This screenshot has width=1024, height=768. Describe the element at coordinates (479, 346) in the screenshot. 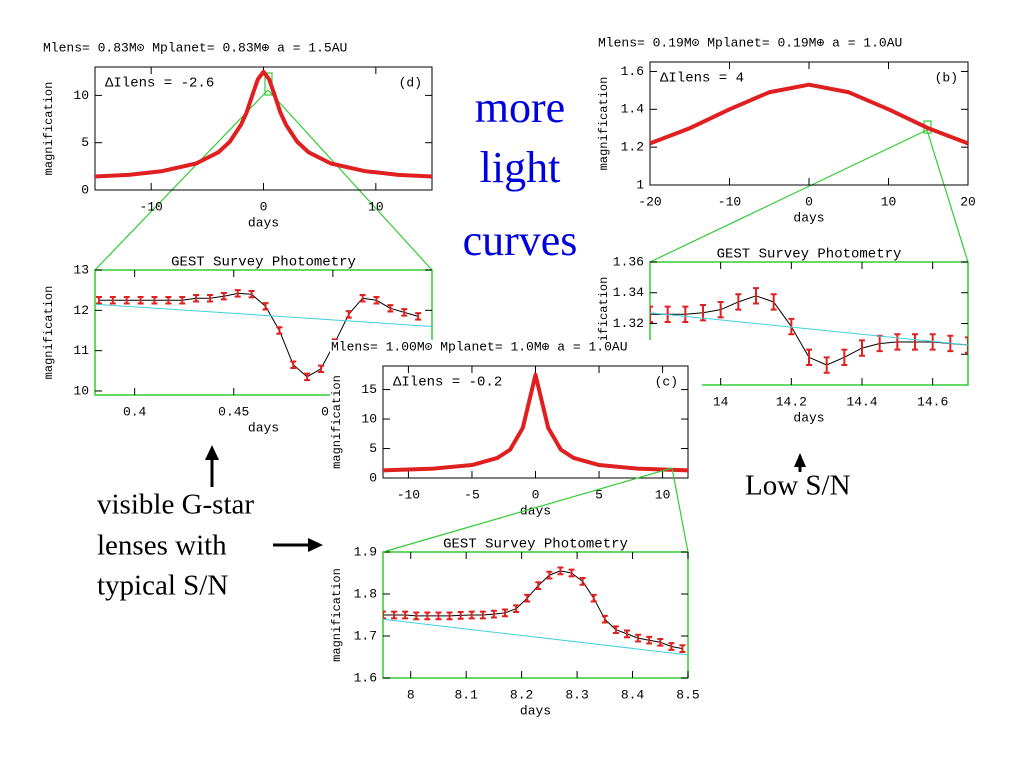

I see `chart-title: Mlens= 1.00M⊙ Mplanet= 1.0M⊕ a = 1.0AU` at that location.